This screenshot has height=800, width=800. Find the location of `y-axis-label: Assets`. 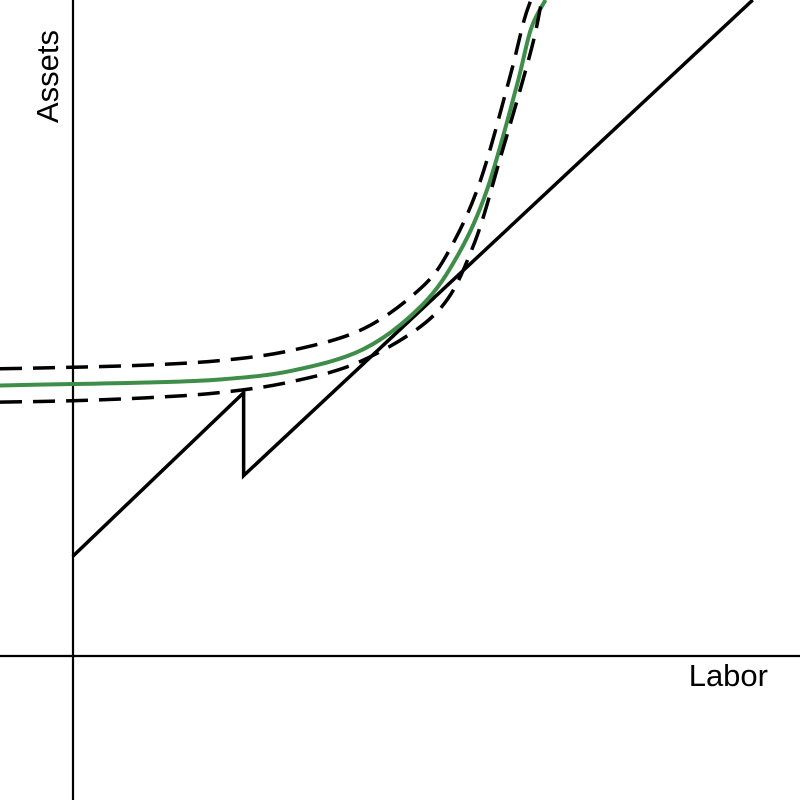

y-axis-label: Assets is located at coordinates (47, 76).